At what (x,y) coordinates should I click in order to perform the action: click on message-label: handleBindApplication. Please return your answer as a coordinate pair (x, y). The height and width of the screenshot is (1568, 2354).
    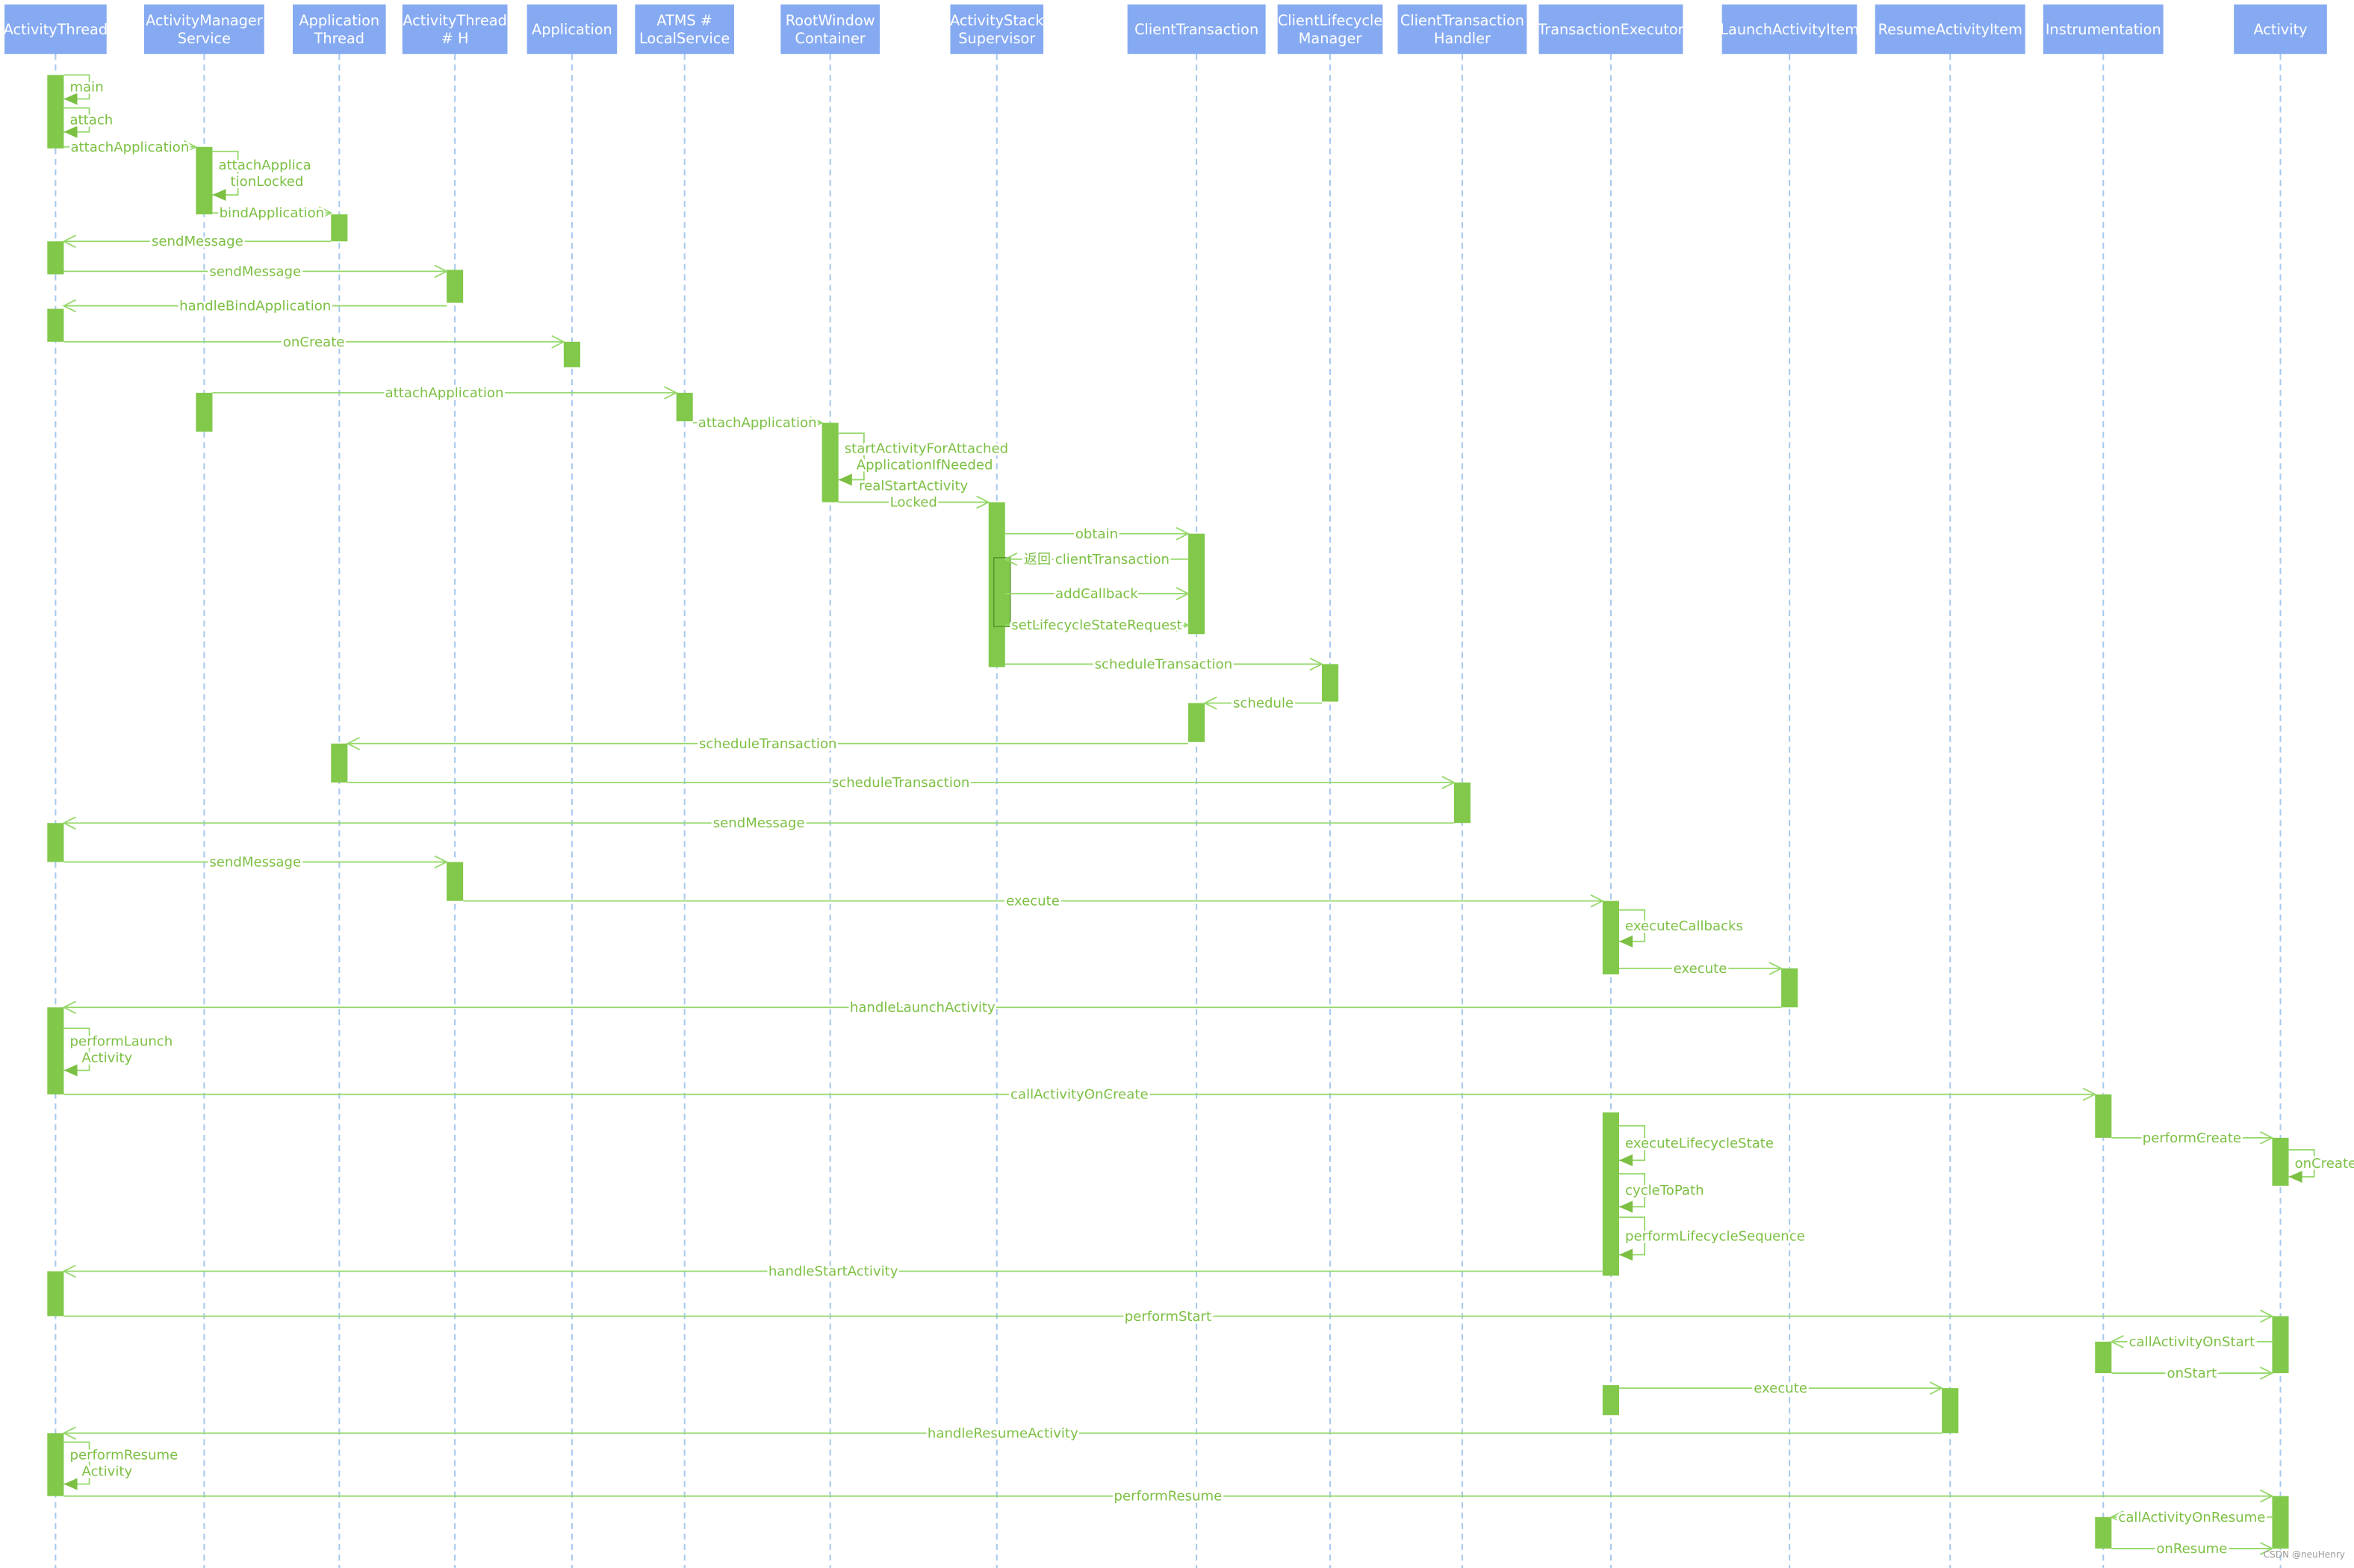
    Looking at the image, I should click on (255, 306).